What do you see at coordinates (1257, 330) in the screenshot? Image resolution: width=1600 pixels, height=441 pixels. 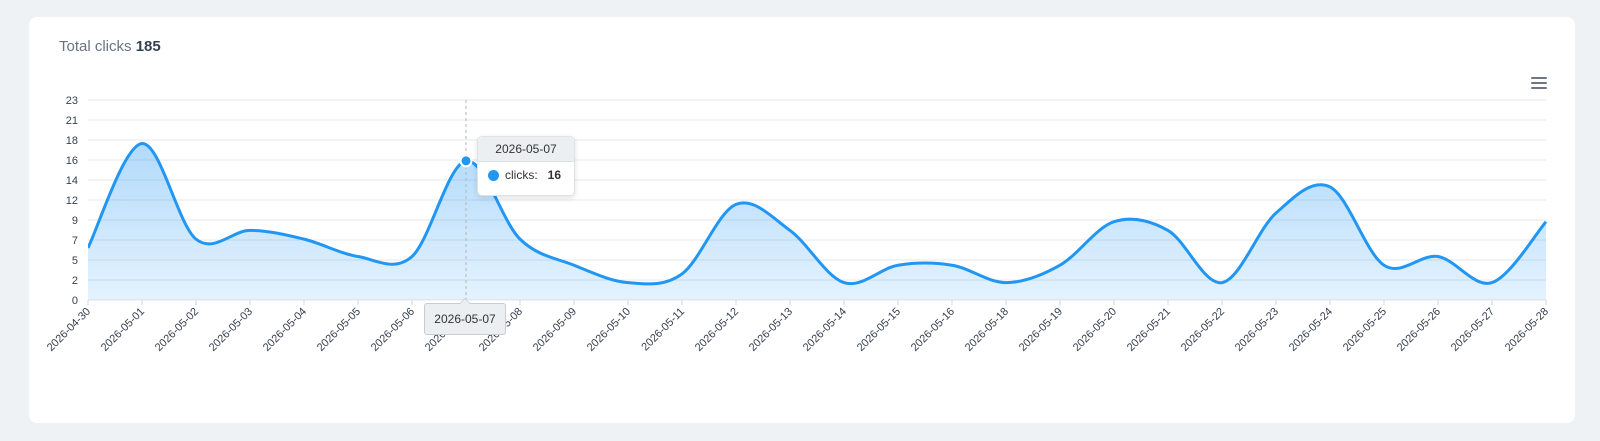 I see `x-tick-label: 2026-05-23` at bounding box center [1257, 330].